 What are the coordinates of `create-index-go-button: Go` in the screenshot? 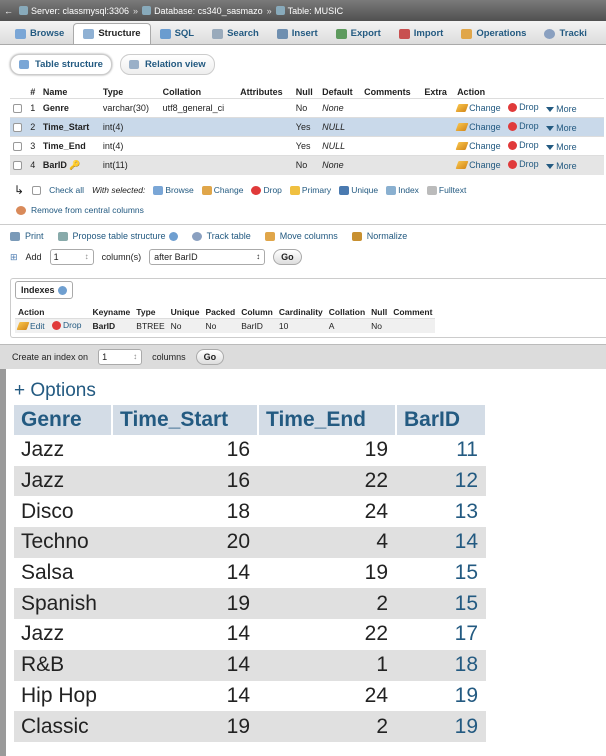 It's located at (210, 357).